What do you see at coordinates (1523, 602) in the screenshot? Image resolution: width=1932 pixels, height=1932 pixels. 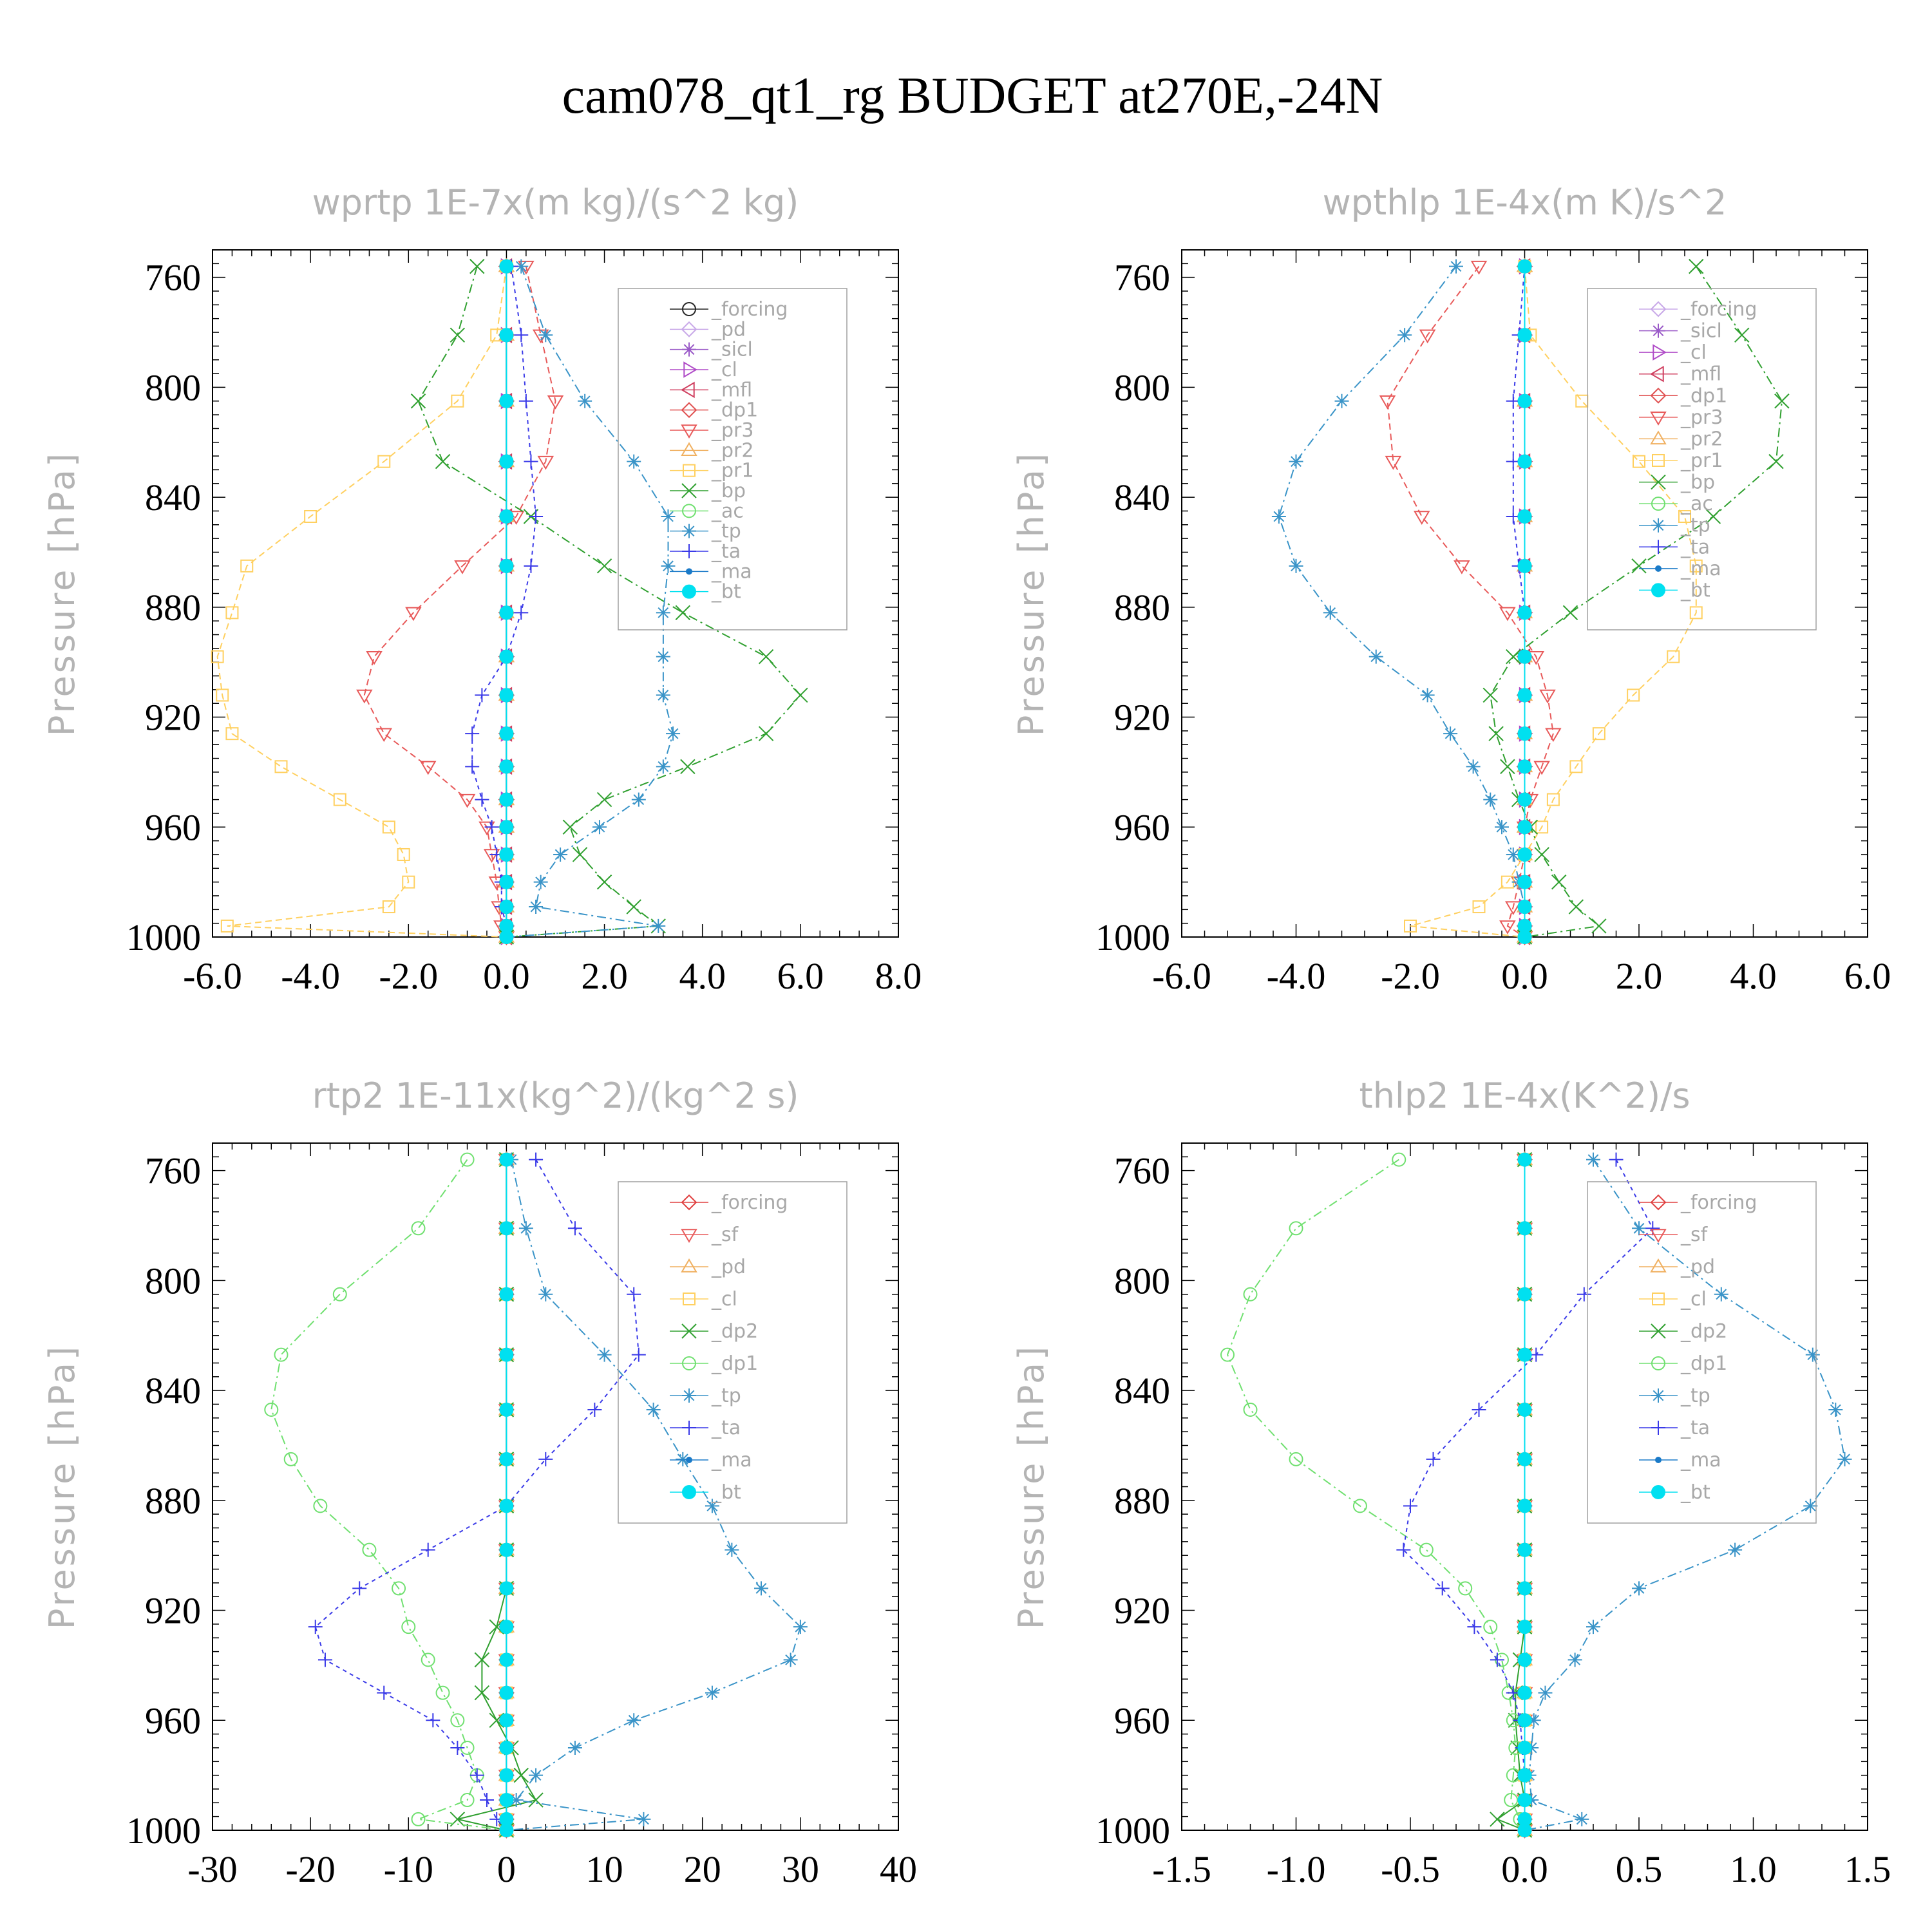 I see `series-mfl` at bounding box center [1523, 602].